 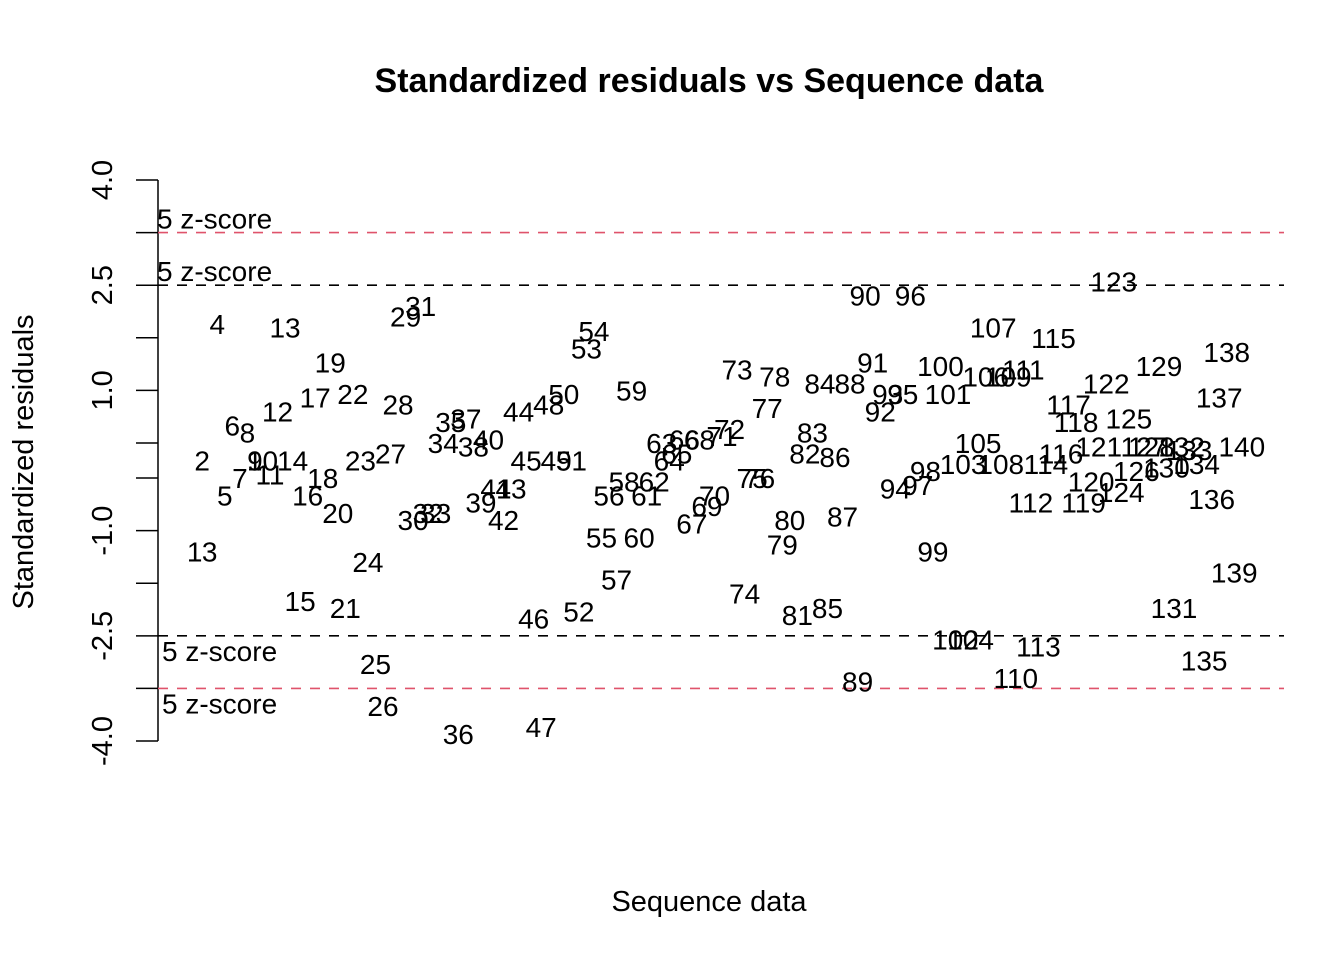 What do you see at coordinates (103, 390) in the screenshot?
I see `y-tick-label: 1.0` at bounding box center [103, 390].